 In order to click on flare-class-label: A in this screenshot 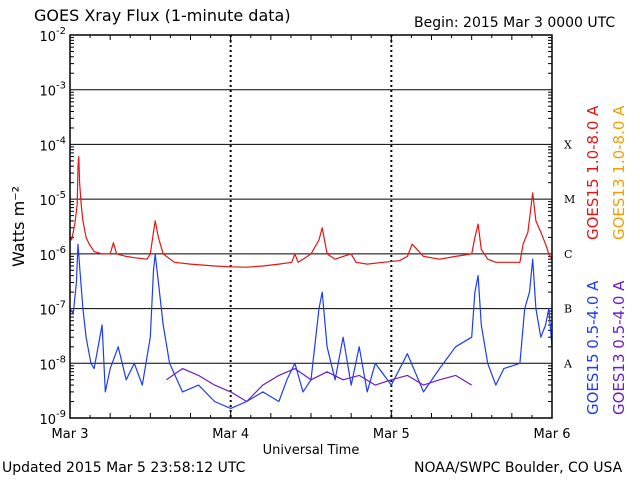, I will do `click(568, 363)`.